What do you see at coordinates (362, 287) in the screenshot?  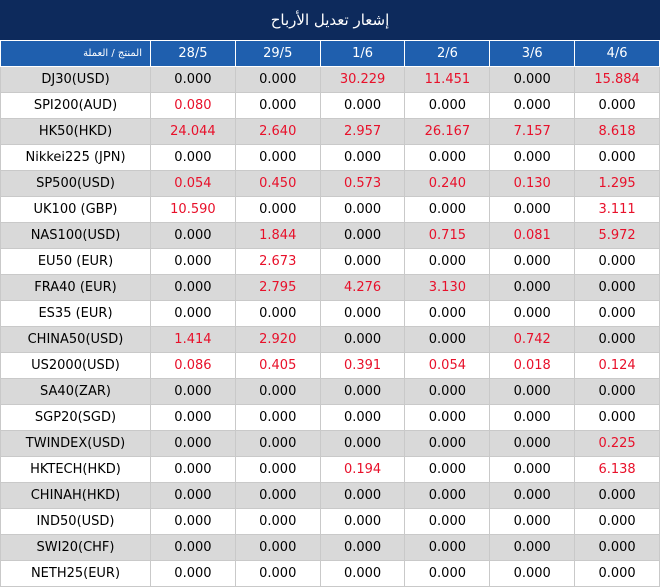 I see `value-cell: 4.276` at bounding box center [362, 287].